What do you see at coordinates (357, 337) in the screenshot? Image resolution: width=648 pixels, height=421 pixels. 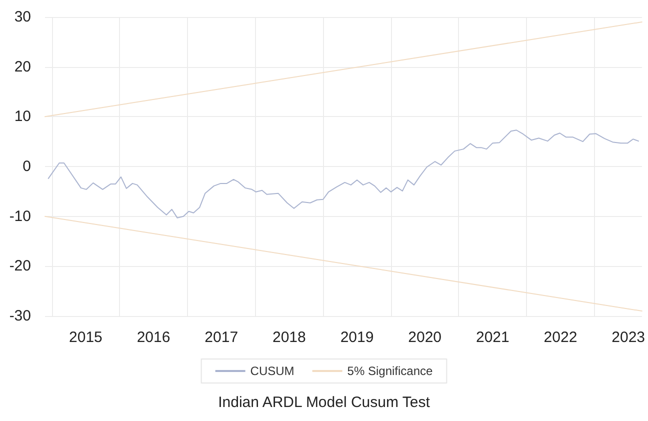 I see `x-tick-label: 2019` at bounding box center [357, 337].